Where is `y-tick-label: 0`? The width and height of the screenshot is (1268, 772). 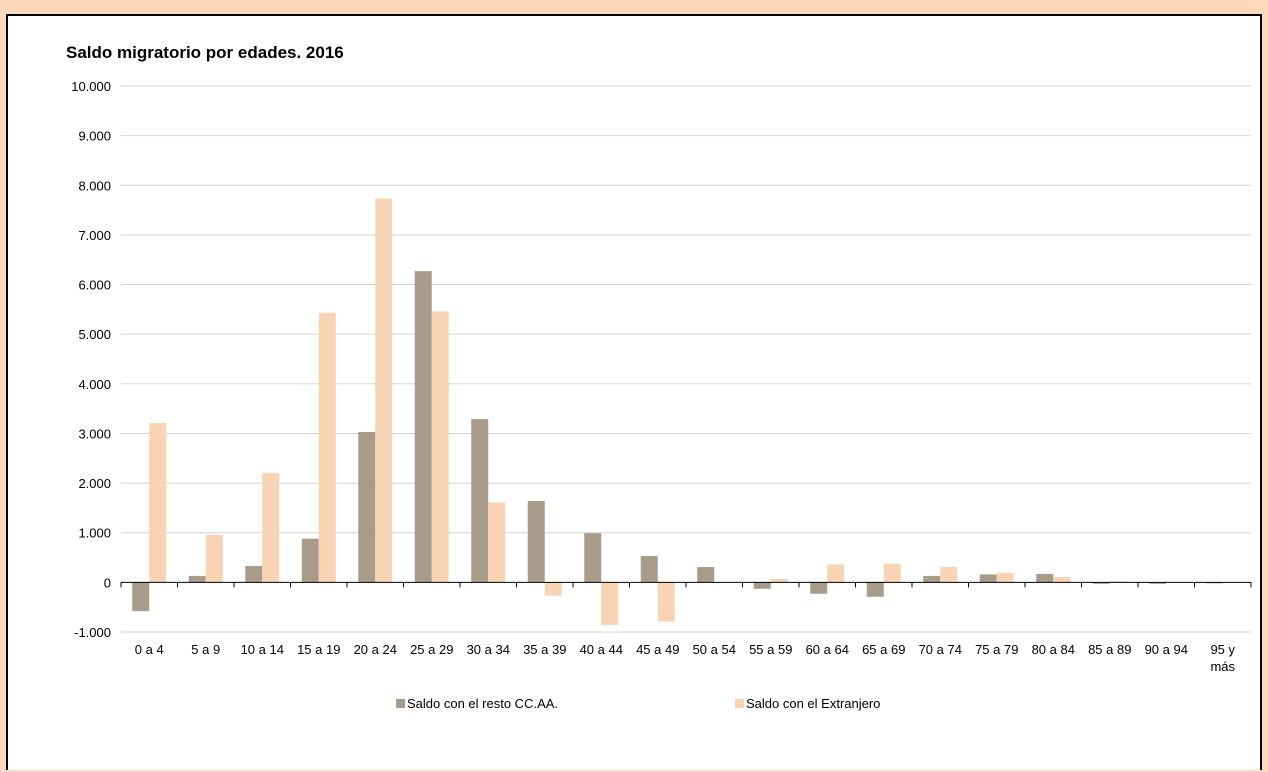 y-tick-label: 0 is located at coordinates (107, 582).